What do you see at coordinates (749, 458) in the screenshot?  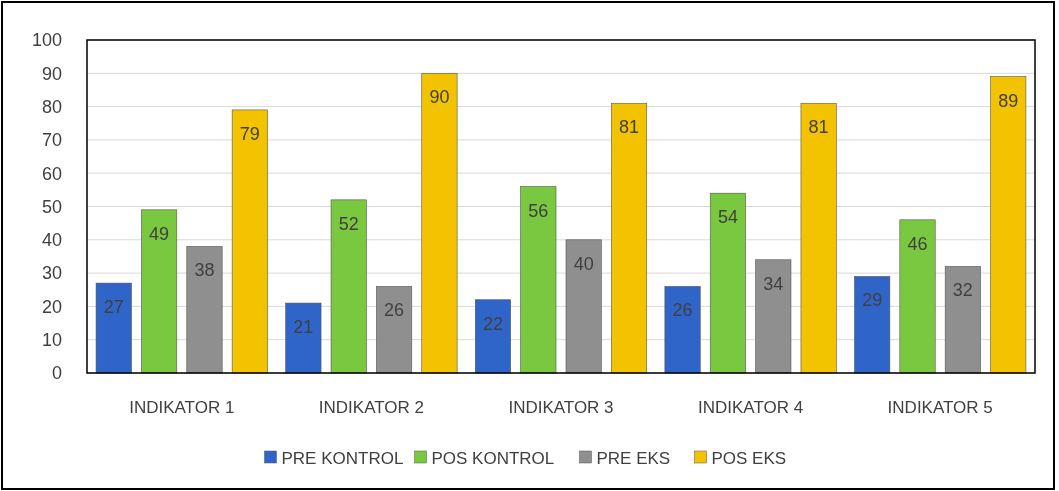 I see `legend-label: POS EKS` at bounding box center [749, 458].